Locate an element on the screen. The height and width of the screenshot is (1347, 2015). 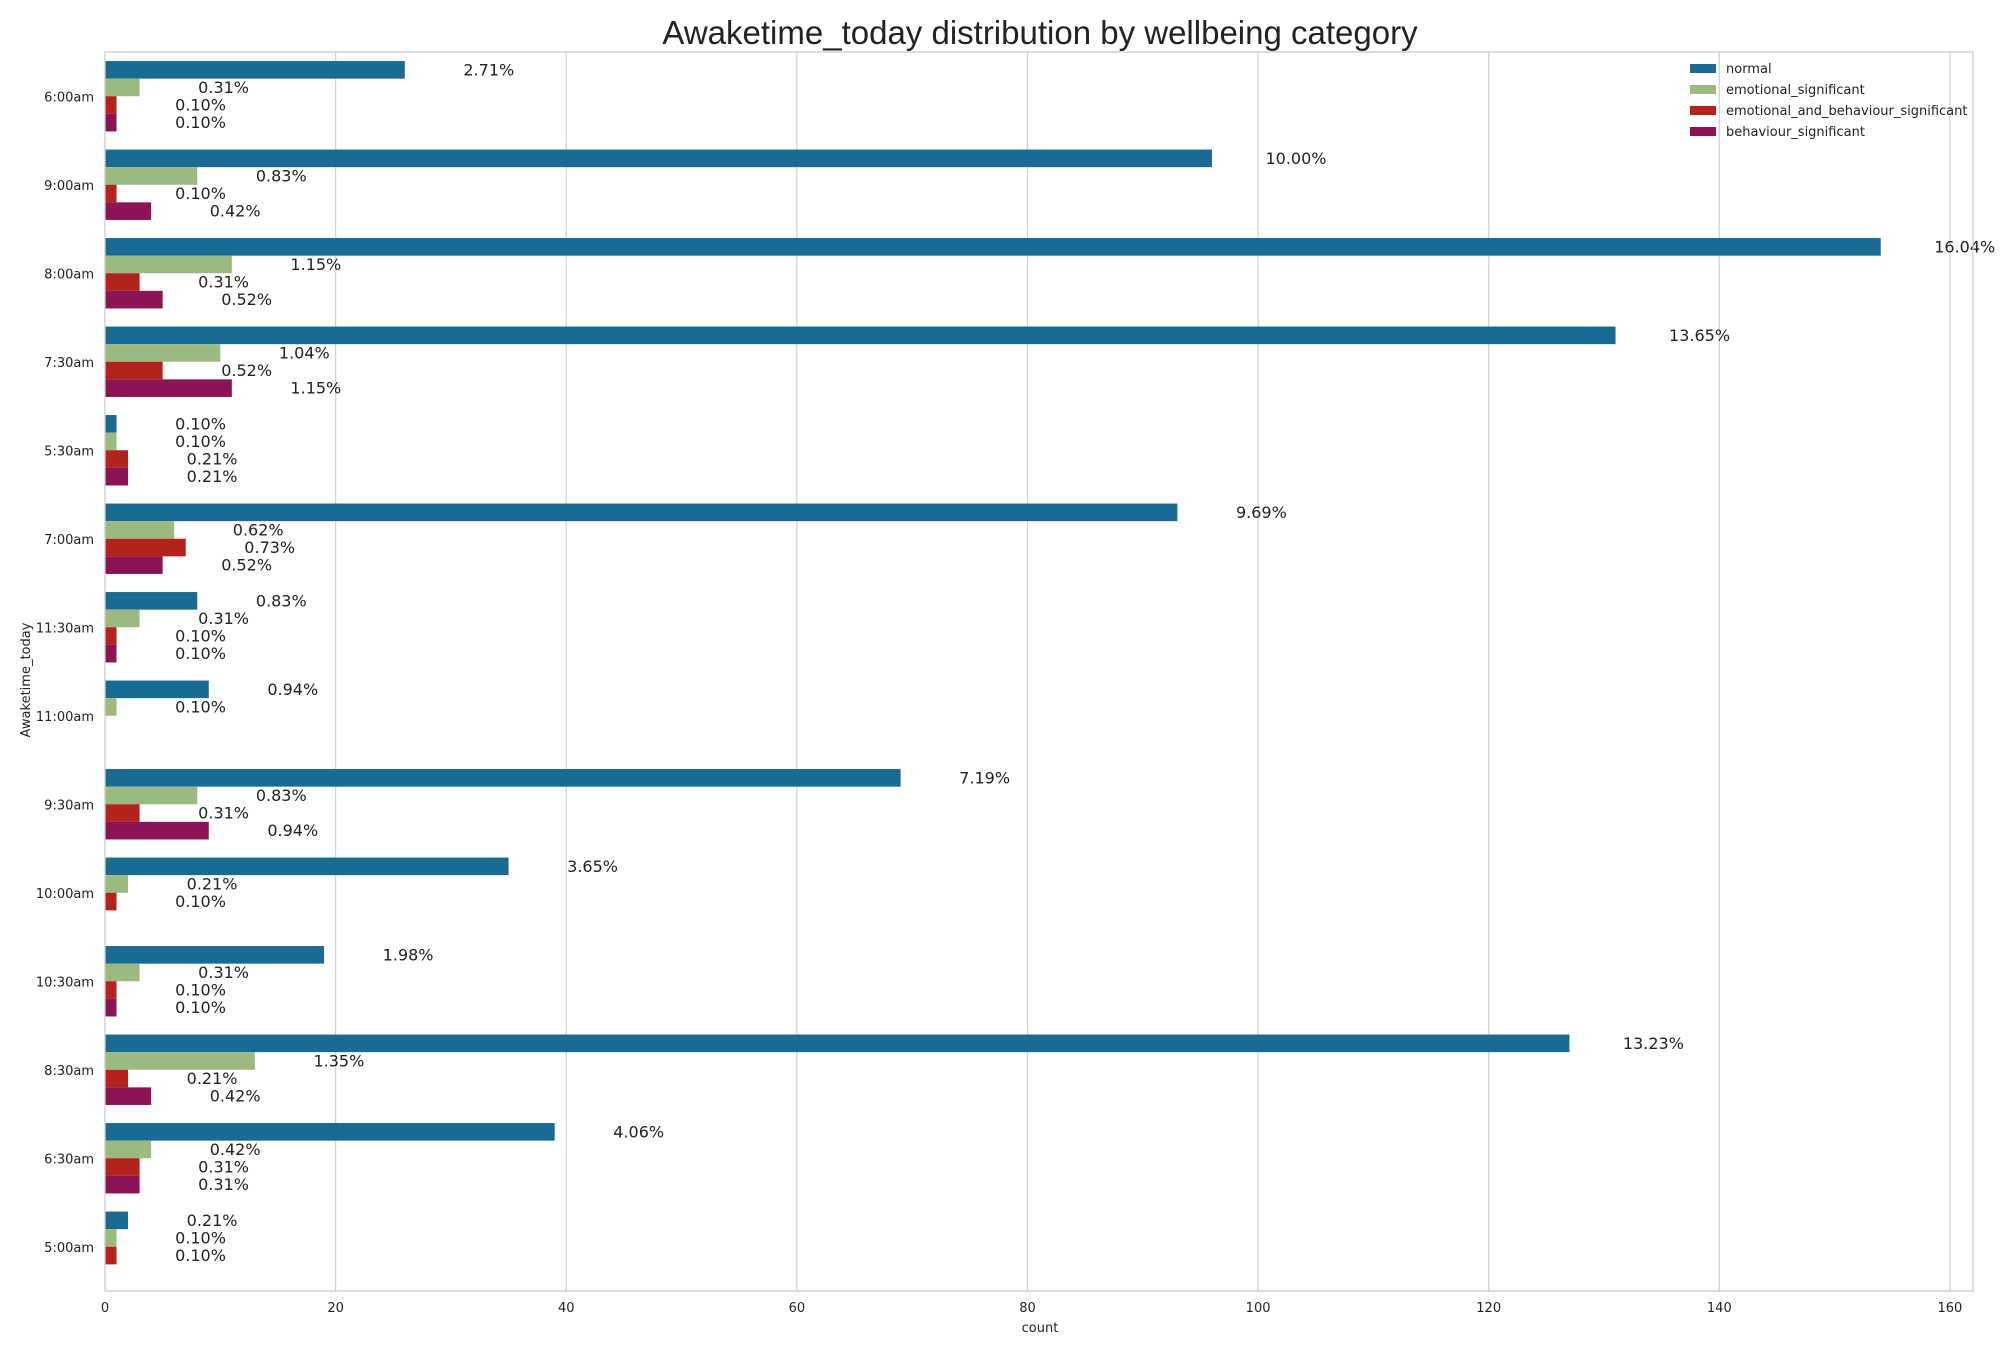
legend-label: behaviour_significant is located at coordinates (1795, 132).